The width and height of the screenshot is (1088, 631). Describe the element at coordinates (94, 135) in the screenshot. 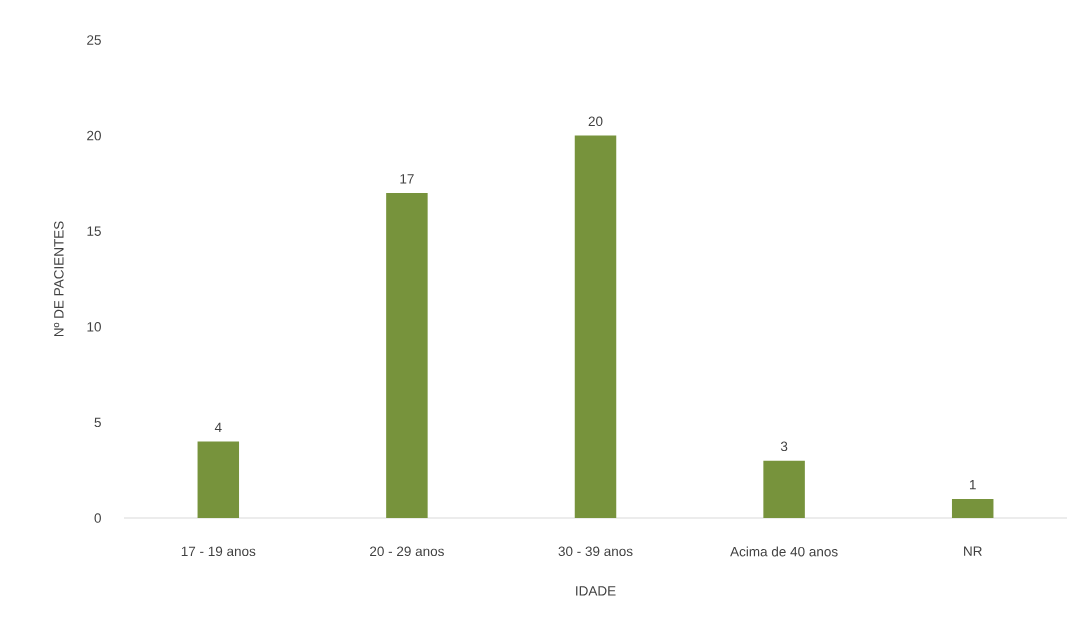

I see `y-tick-label: 20` at that location.